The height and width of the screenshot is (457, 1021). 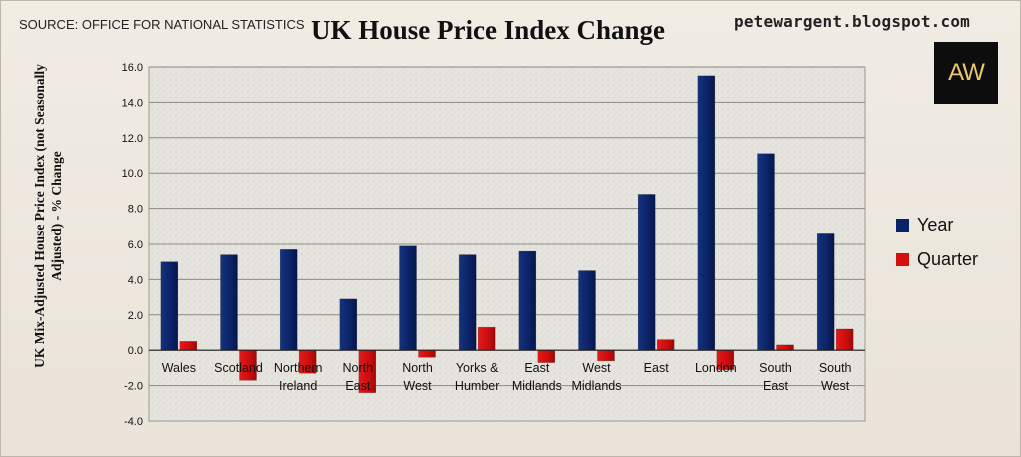 What do you see at coordinates (135, 351) in the screenshot?
I see `y-tick-label: 0.0` at bounding box center [135, 351].